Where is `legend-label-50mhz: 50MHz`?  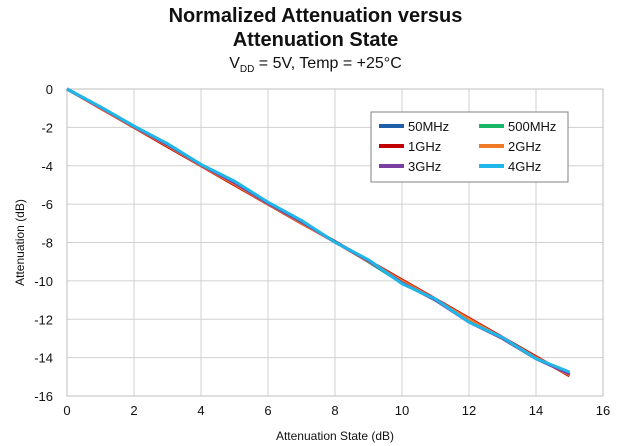
legend-label-50mhz: 50MHz is located at coordinates (428, 126).